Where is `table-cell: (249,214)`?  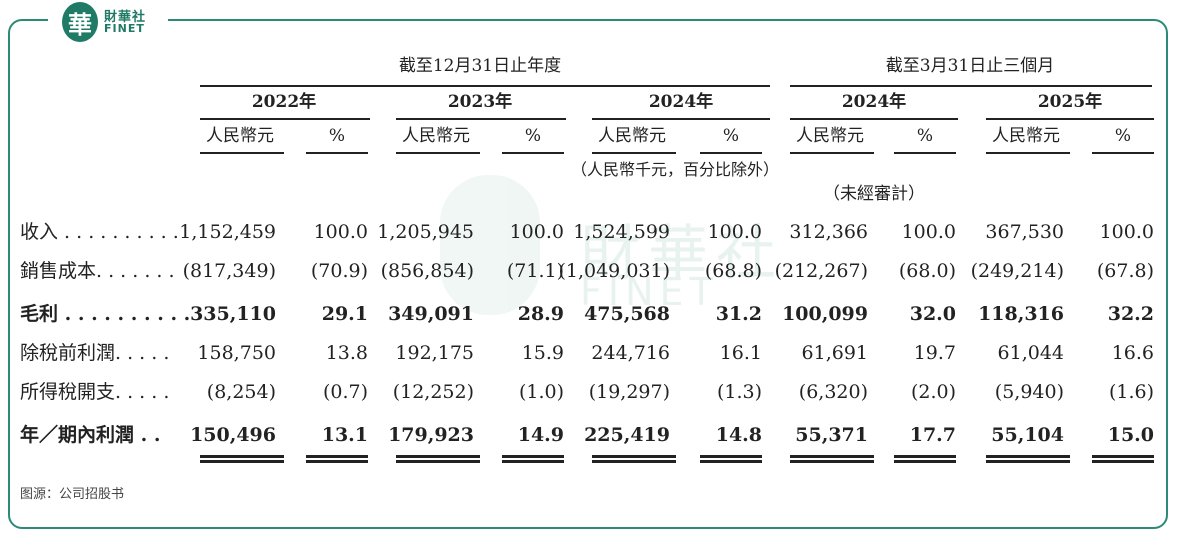
table-cell: (249,214) is located at coordinates (1017, 271).